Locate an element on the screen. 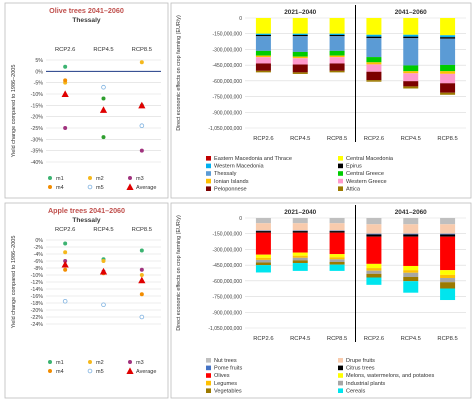 This screenshot has height=406, width=474. y-tick-label: -8% is located at coordinates (39, 269).